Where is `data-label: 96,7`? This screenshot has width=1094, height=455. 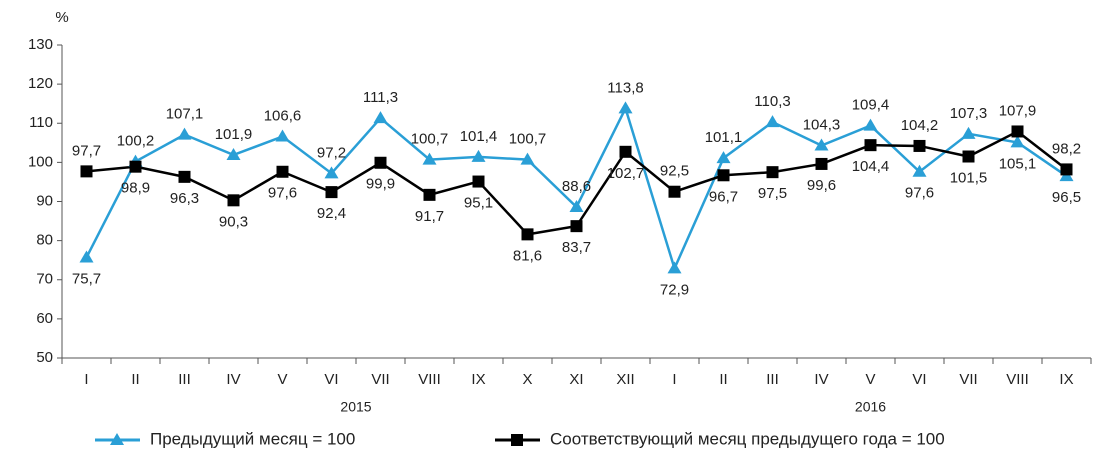
data-label: 96,7 is located at coordinates (723, 196).